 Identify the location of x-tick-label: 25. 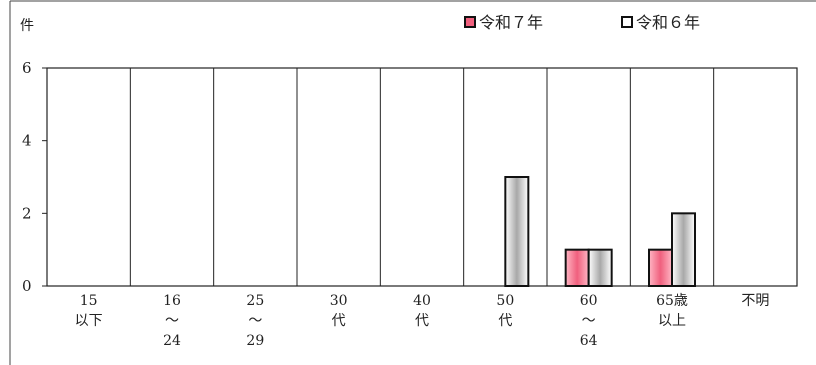
(255, 301).